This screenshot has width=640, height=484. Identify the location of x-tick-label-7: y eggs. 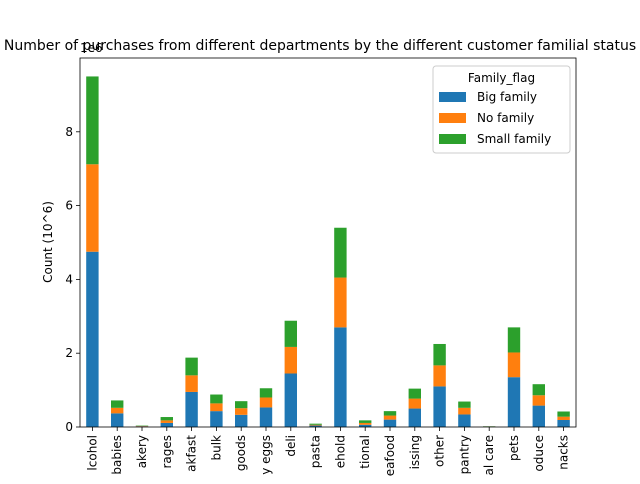
(266, 455).